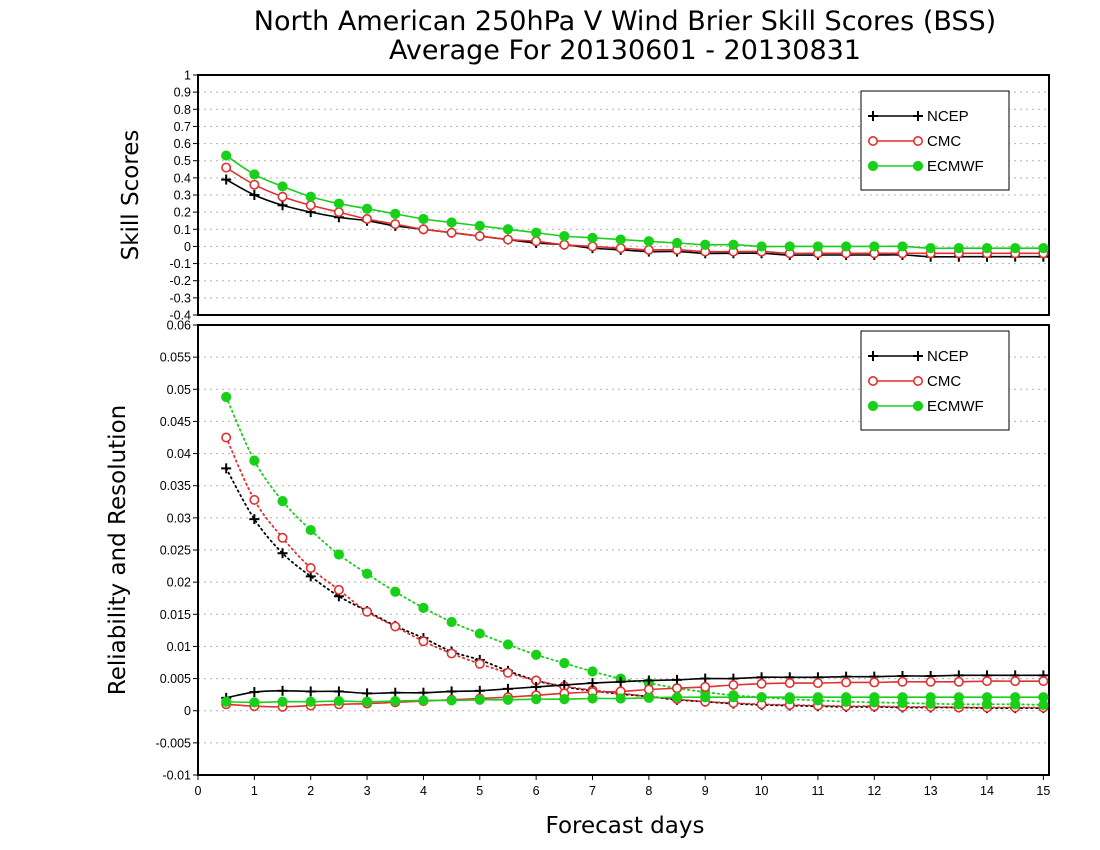 This screenshot has width=1100, height=850. I want to click on bottom-y-tick-label: 0.02, so click(179, 583).